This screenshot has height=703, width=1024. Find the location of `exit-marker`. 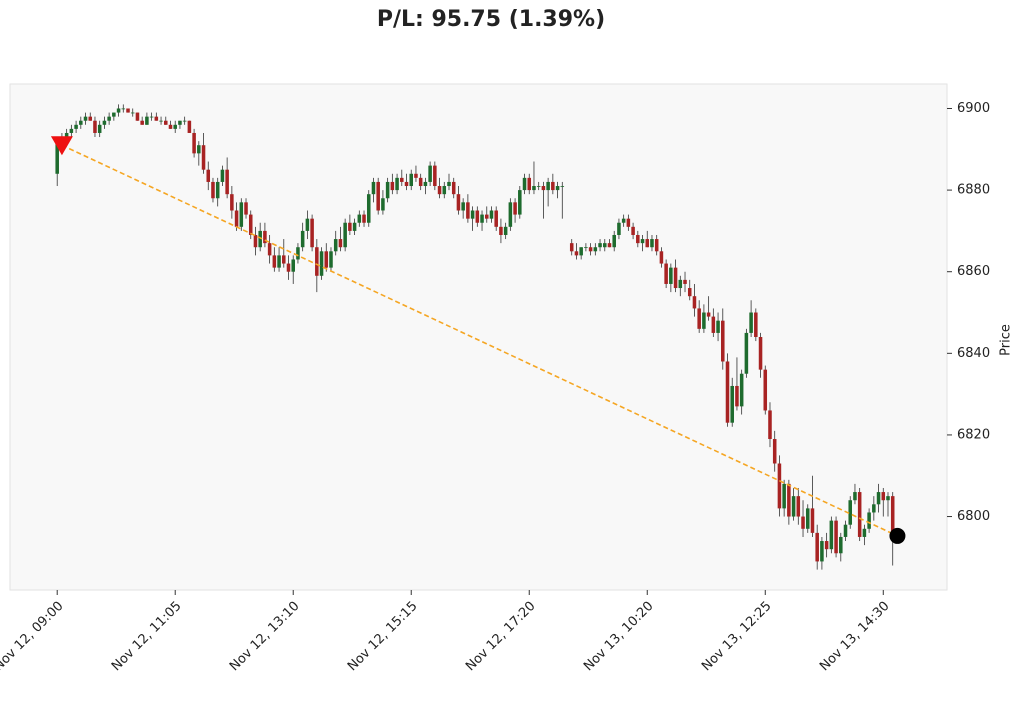

exit-marker is located at coordinates (897, 535).